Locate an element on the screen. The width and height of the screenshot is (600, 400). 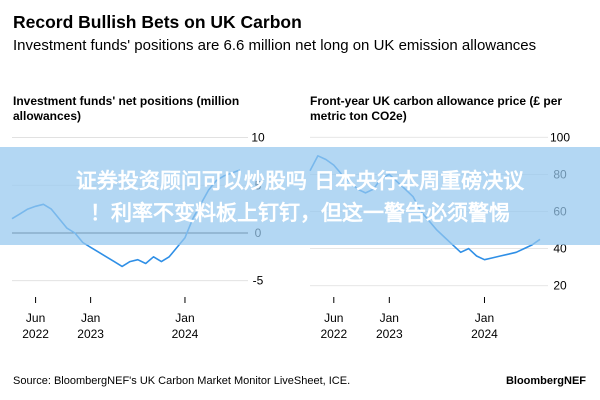
overlay-text-line-2: ！利率不变料板上钉钉，但这一警告必须警惕 is located at coordinates (300, 213).